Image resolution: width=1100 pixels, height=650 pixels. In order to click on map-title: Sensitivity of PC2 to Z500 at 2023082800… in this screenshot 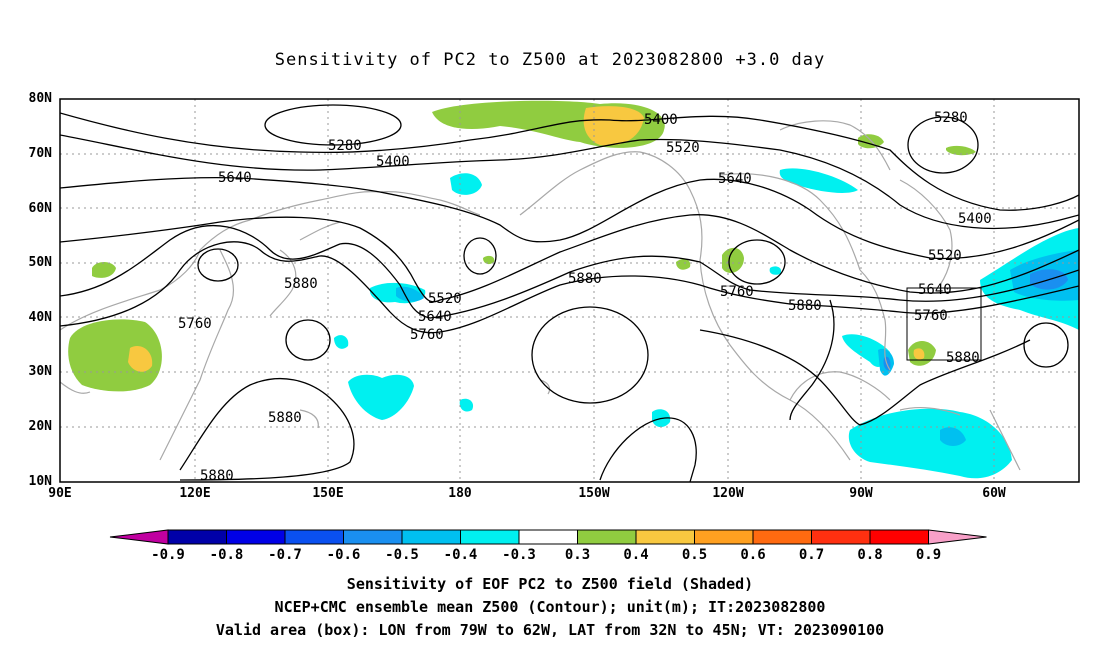, I will do `click(550, 60)`.